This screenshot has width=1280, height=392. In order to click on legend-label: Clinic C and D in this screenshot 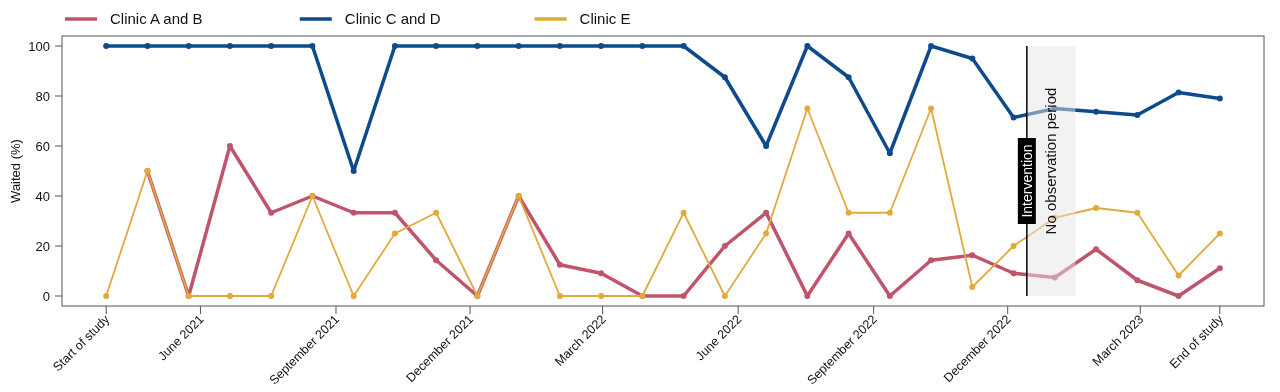, I will do `click(392, 19)`.